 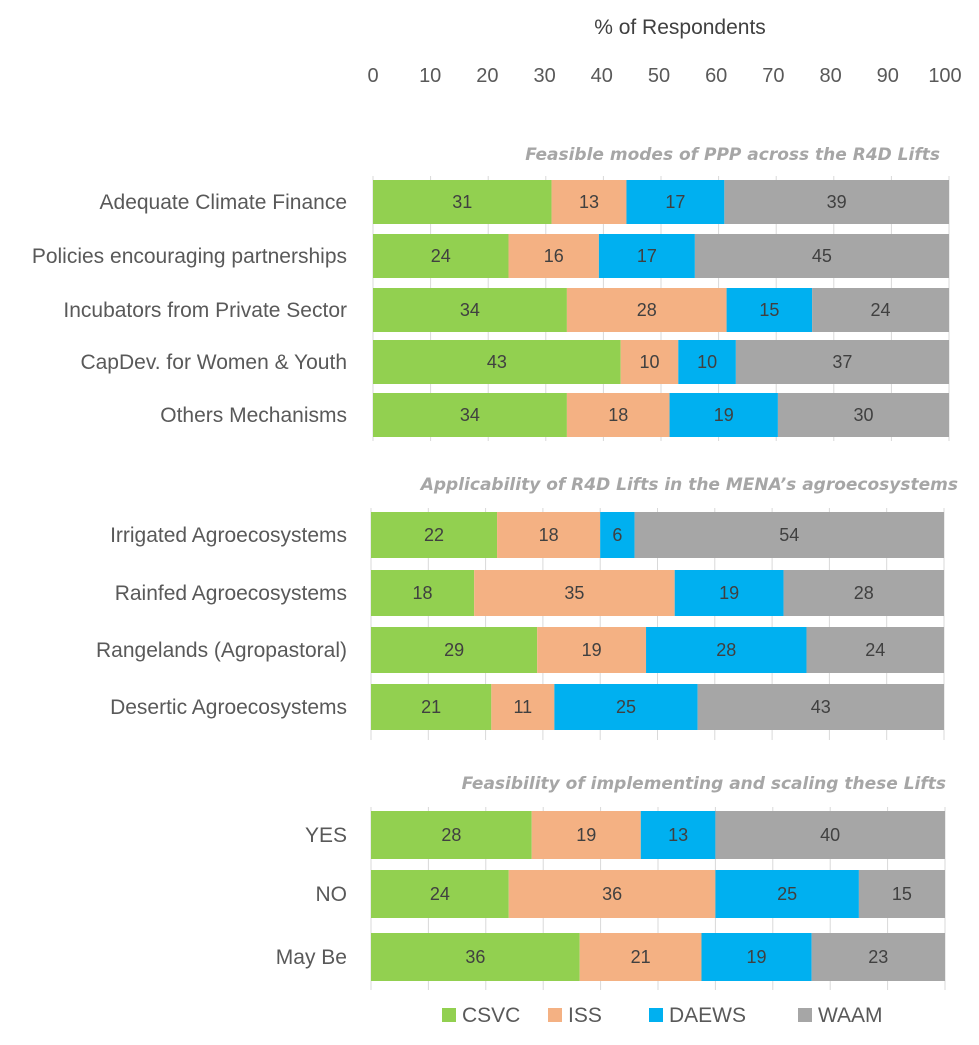 I want to click on row-label: CapDev. for Women & Youth, so click(x=213, y=362).